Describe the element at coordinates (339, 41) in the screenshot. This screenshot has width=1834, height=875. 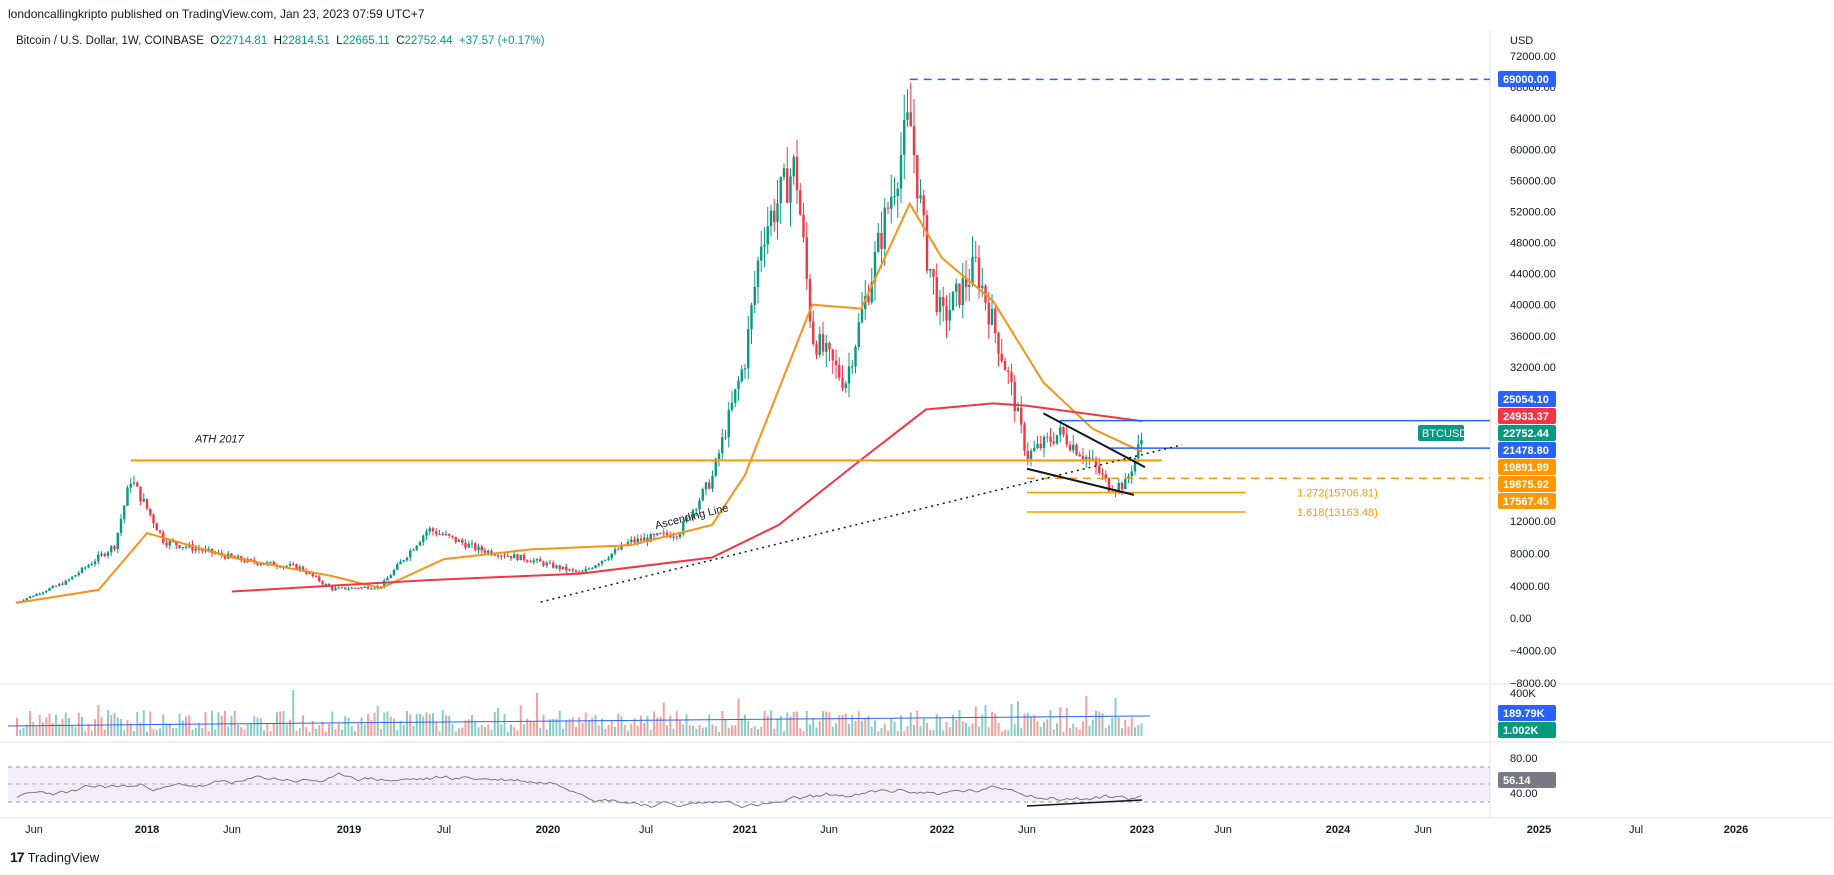
I see `low-label: L` at that location.